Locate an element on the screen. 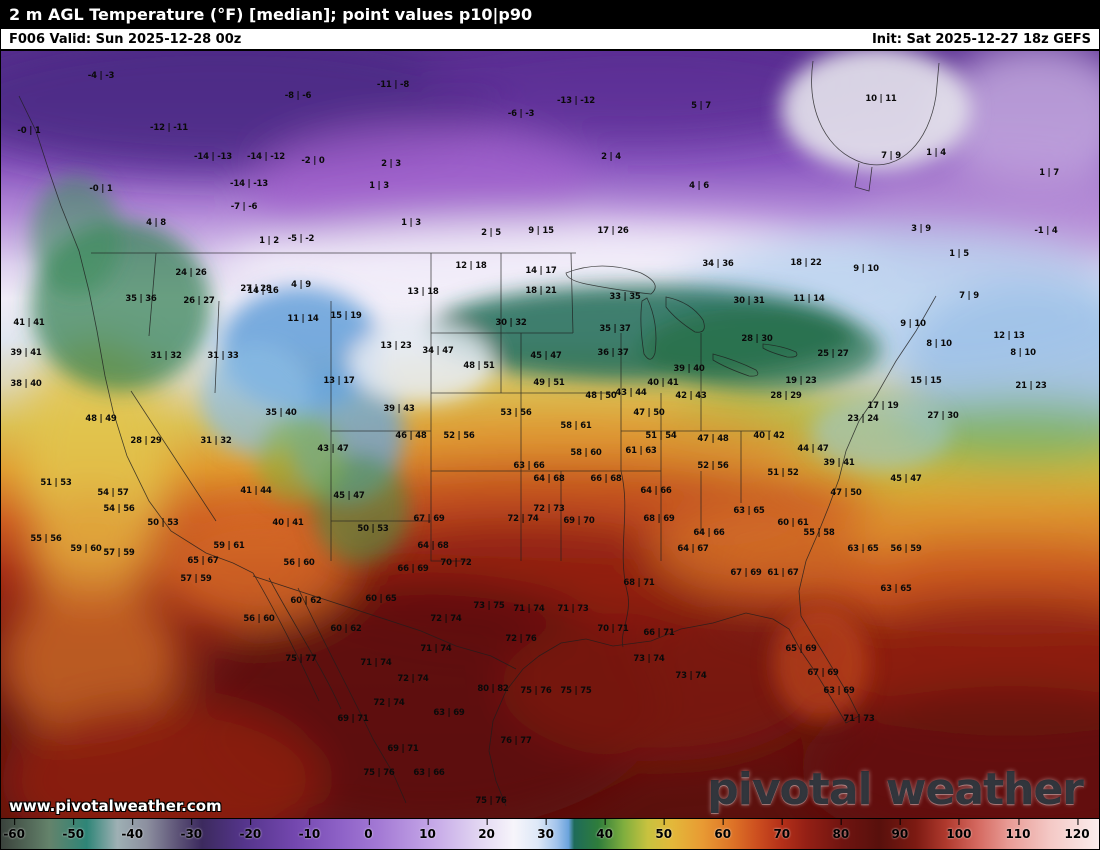 The image size is (1100, 850). point-value: 58 | 60 is located at coordinates (586, 453).